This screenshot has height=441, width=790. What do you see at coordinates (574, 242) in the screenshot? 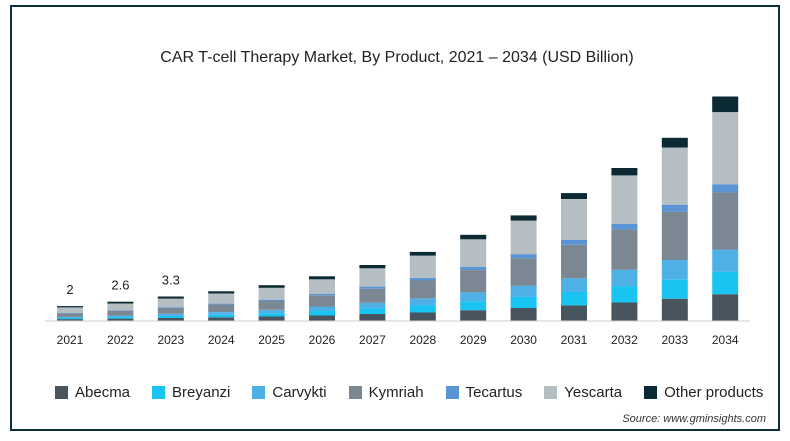
I see `bar-segment-tecartus-2031` at bounding box center [574, 242].